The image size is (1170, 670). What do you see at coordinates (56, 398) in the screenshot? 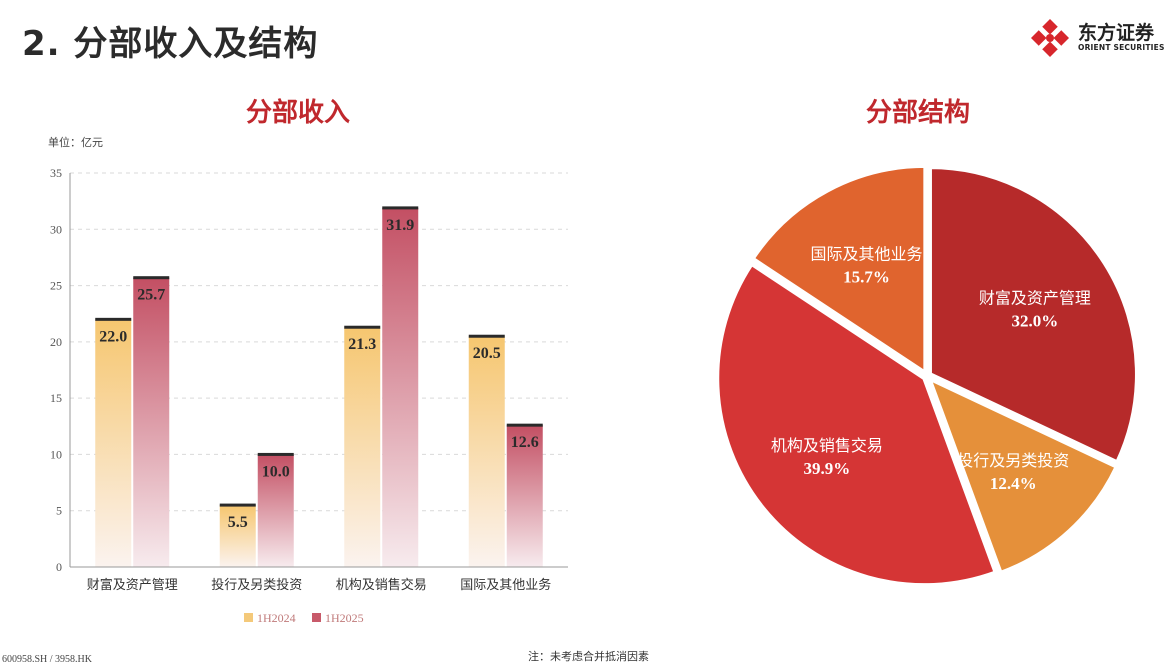
I see `y-tick-label: 15` at bounding box center [56, 398].